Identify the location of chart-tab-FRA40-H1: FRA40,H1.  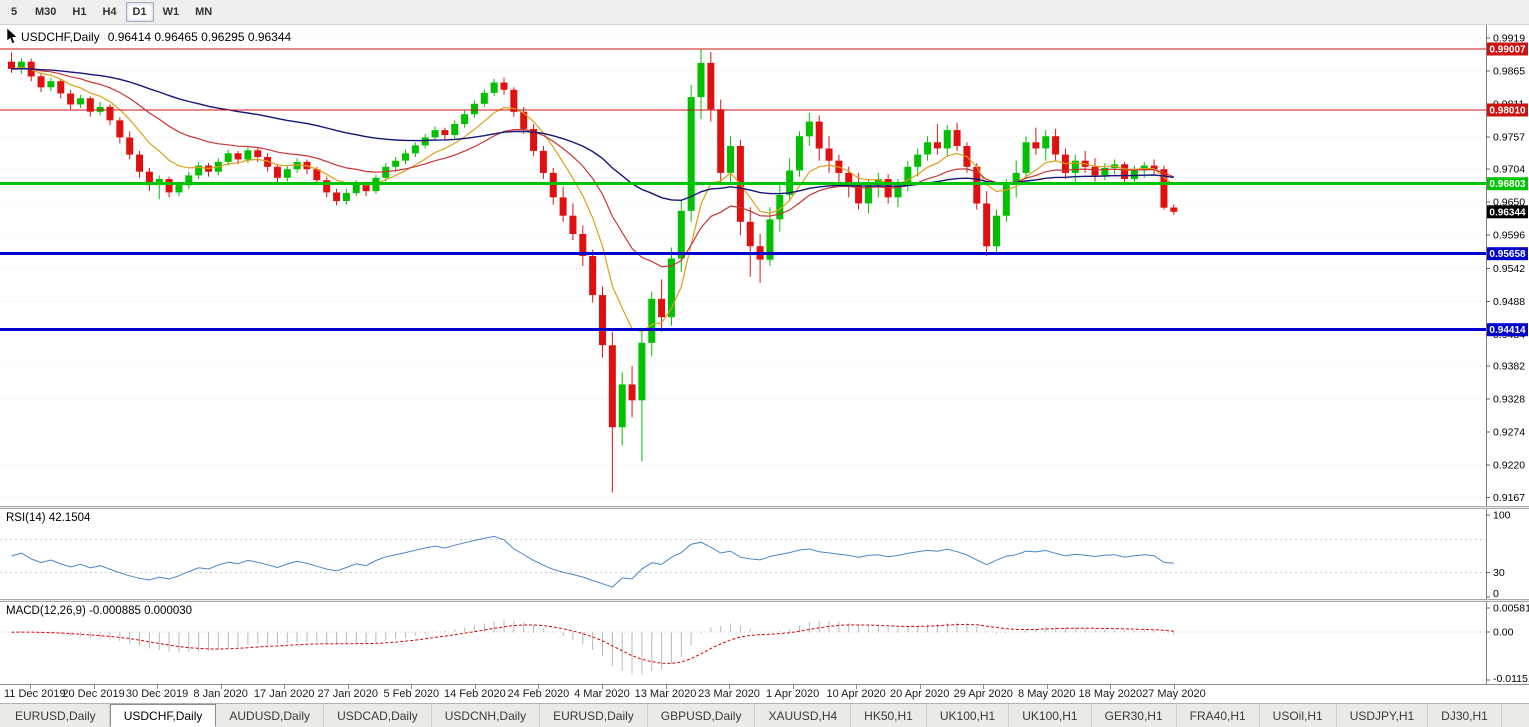
(1218, 715).